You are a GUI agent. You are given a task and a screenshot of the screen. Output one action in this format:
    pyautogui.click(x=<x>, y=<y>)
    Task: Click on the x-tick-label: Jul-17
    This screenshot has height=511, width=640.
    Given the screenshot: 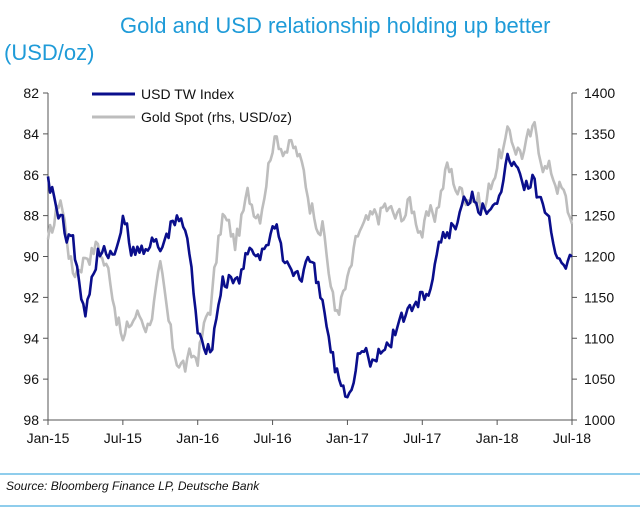 What is the action you would take?
    pyautogui.click(x=422, y=438)
    